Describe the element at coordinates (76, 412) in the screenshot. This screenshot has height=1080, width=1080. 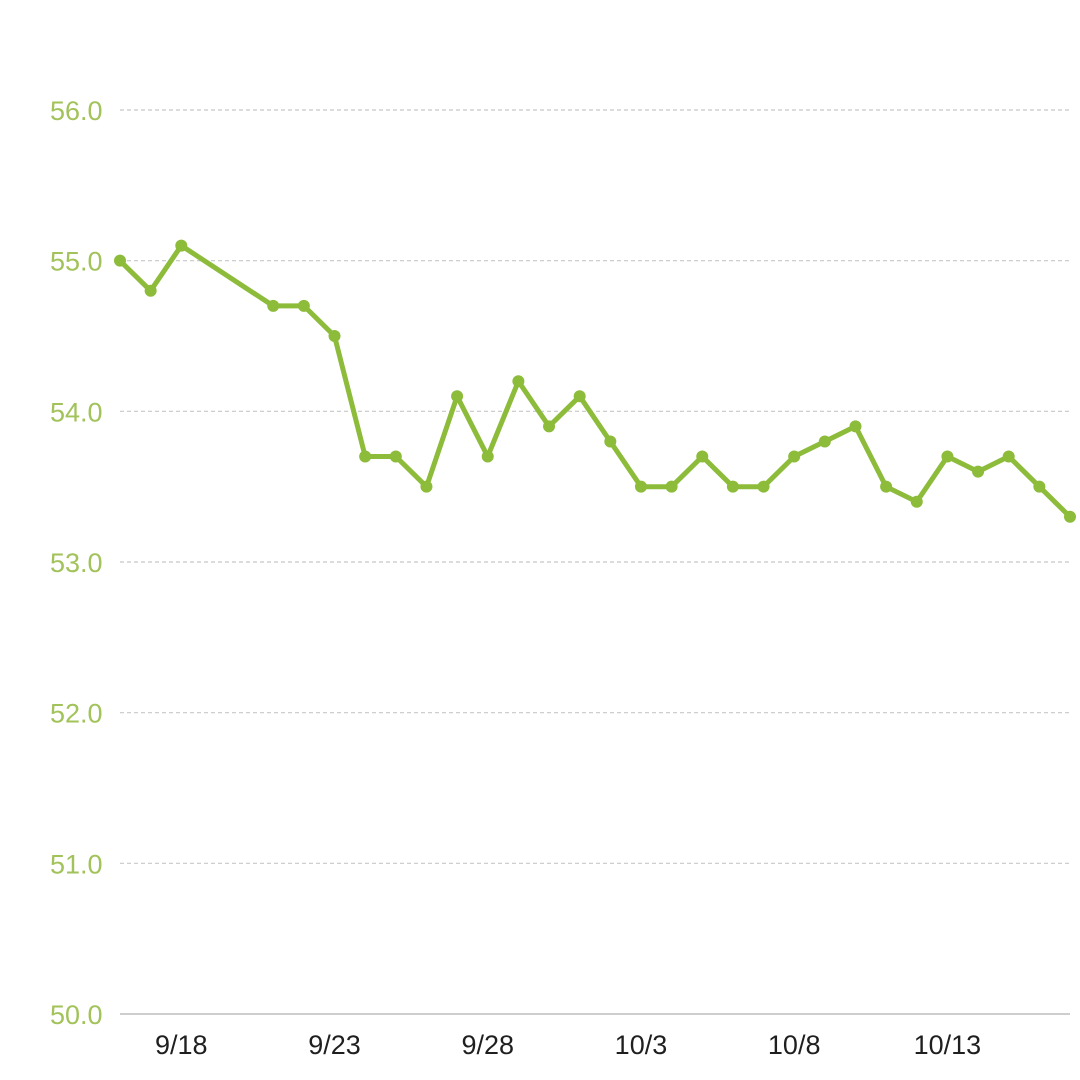
I see `y-tick-label: 54.0` at that location.